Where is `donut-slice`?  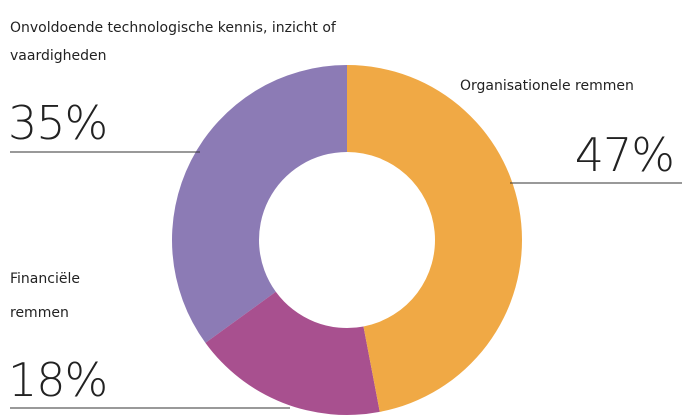 donut-slice is located at coordinates (292, 353).